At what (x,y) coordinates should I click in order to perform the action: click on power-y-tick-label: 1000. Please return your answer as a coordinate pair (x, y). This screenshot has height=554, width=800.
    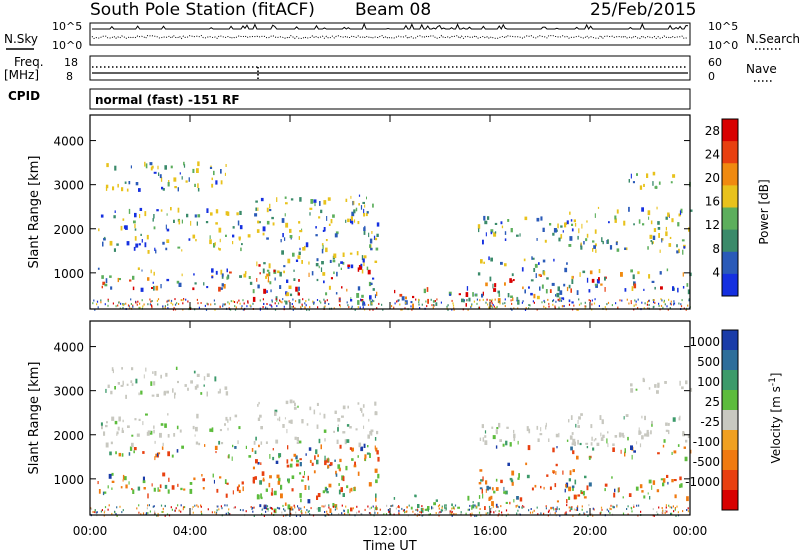
    Looking at the image, I should click on (68, 274).